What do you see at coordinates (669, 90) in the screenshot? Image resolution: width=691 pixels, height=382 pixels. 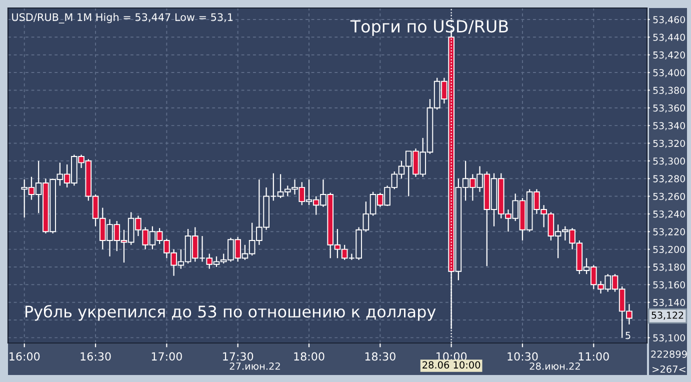 I see `y-tick-label: 53,380` at bounding box center [669, 90].